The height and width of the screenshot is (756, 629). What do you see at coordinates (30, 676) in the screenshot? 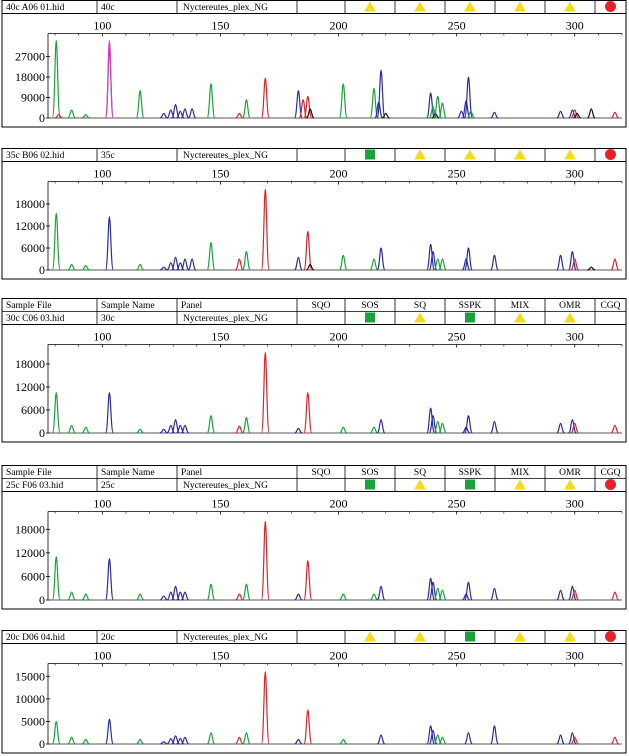
I see `y-tick-label: 15000` at bounding box center [30, 676].